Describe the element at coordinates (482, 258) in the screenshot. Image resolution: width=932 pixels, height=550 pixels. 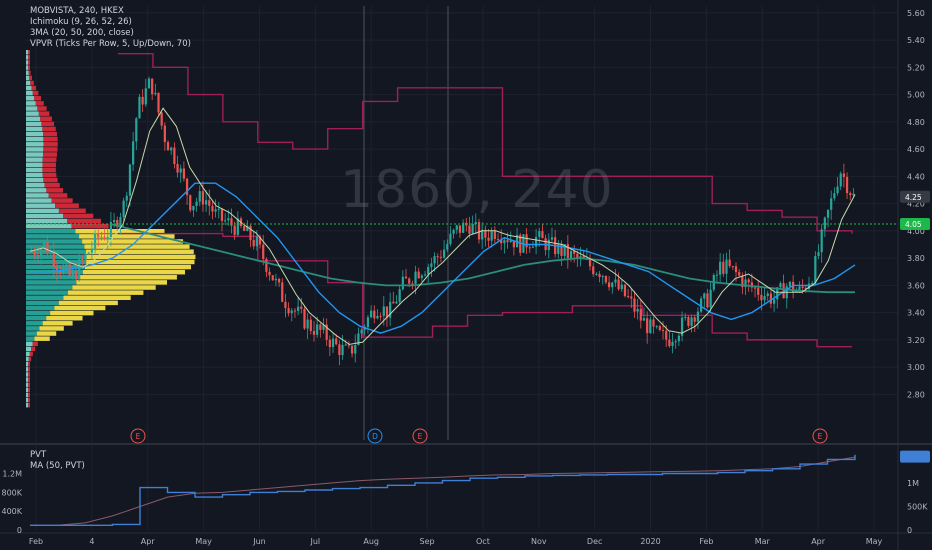
I see `ma200-line` at that location.